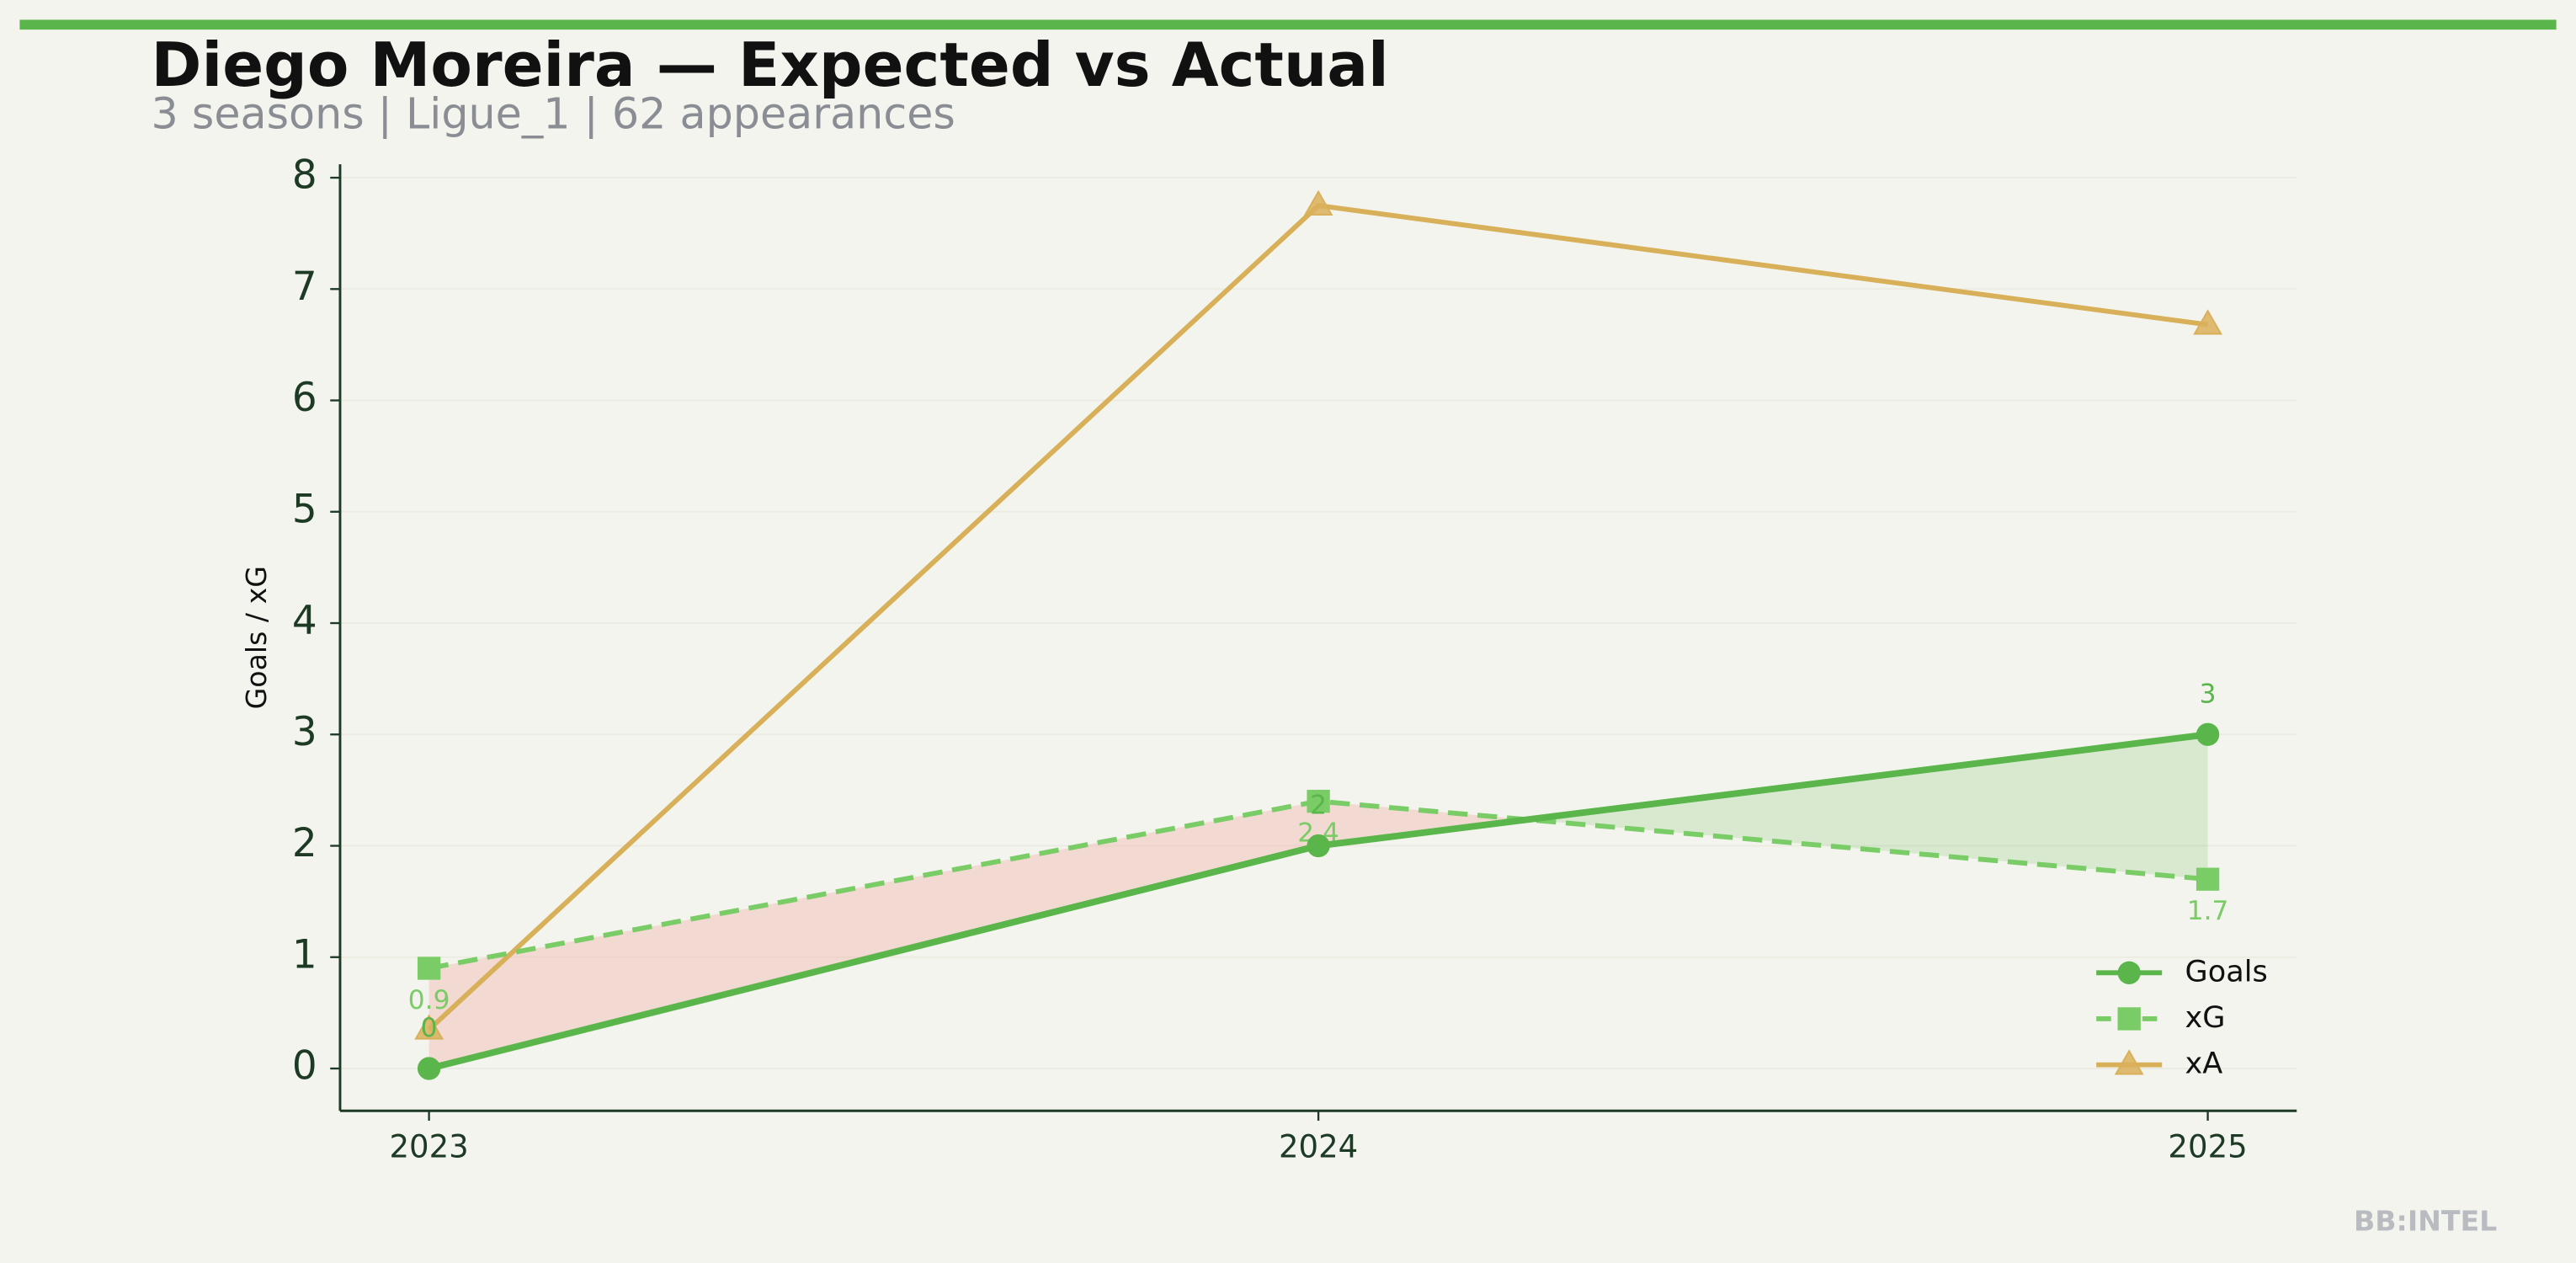 Image resolution: width=2576 pixels, height=1263 pixels. I want to click on data-label: 2, so click(1319, 806).